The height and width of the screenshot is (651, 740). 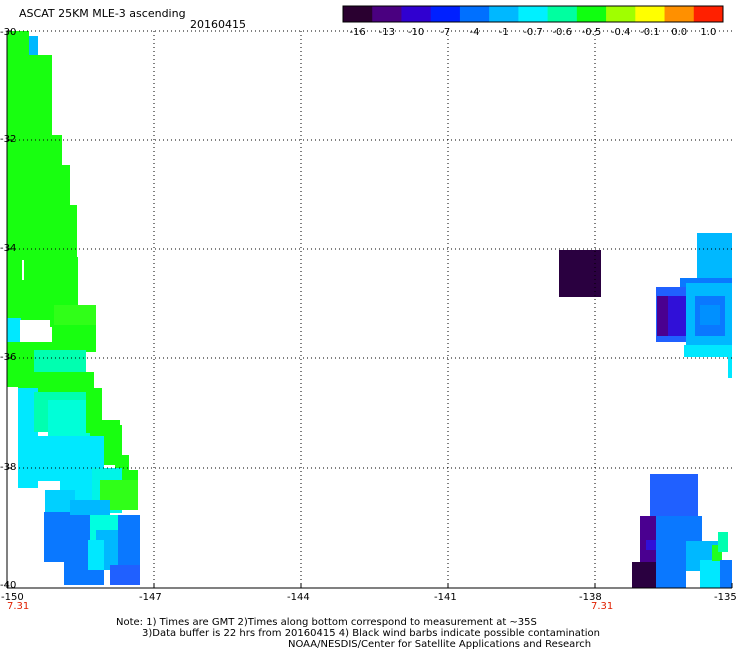 I want to click on lon-label: -147, so click(x=150, y=597).